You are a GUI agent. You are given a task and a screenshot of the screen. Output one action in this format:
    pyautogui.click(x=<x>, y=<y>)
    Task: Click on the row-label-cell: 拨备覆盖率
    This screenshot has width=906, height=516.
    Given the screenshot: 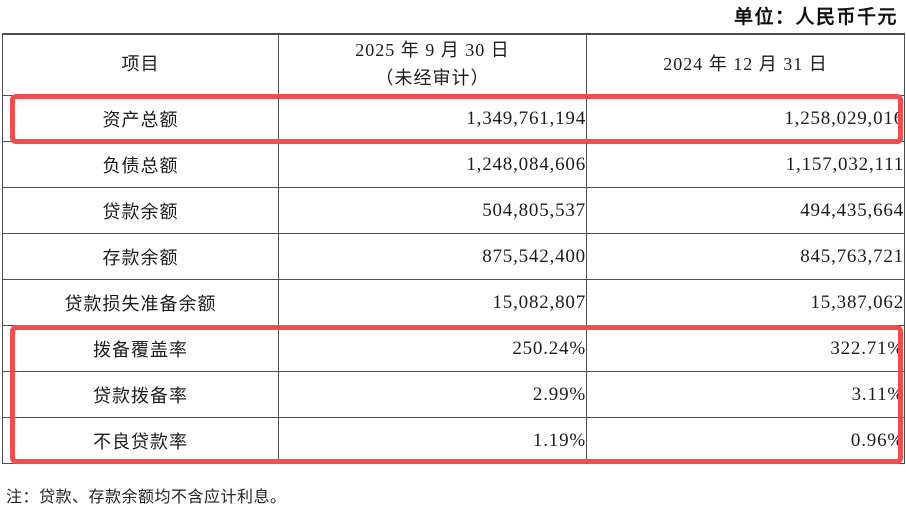 What is the action you would take?
    pyautogui.click(x=140, y=348)
    